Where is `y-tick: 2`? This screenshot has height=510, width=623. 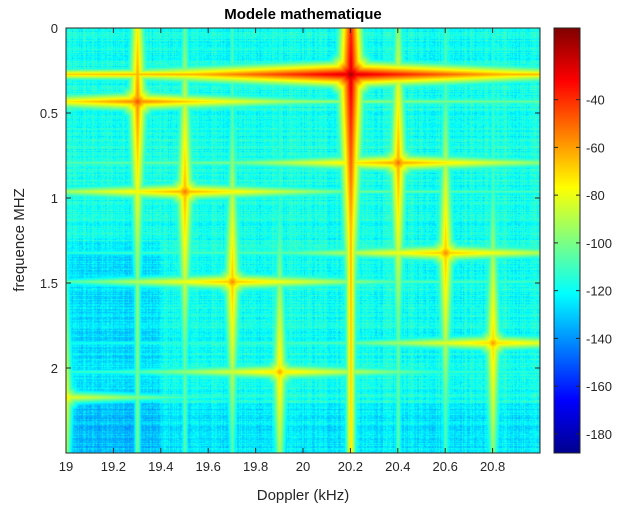 y-tick: 2 is located at coordinates (295, 368).